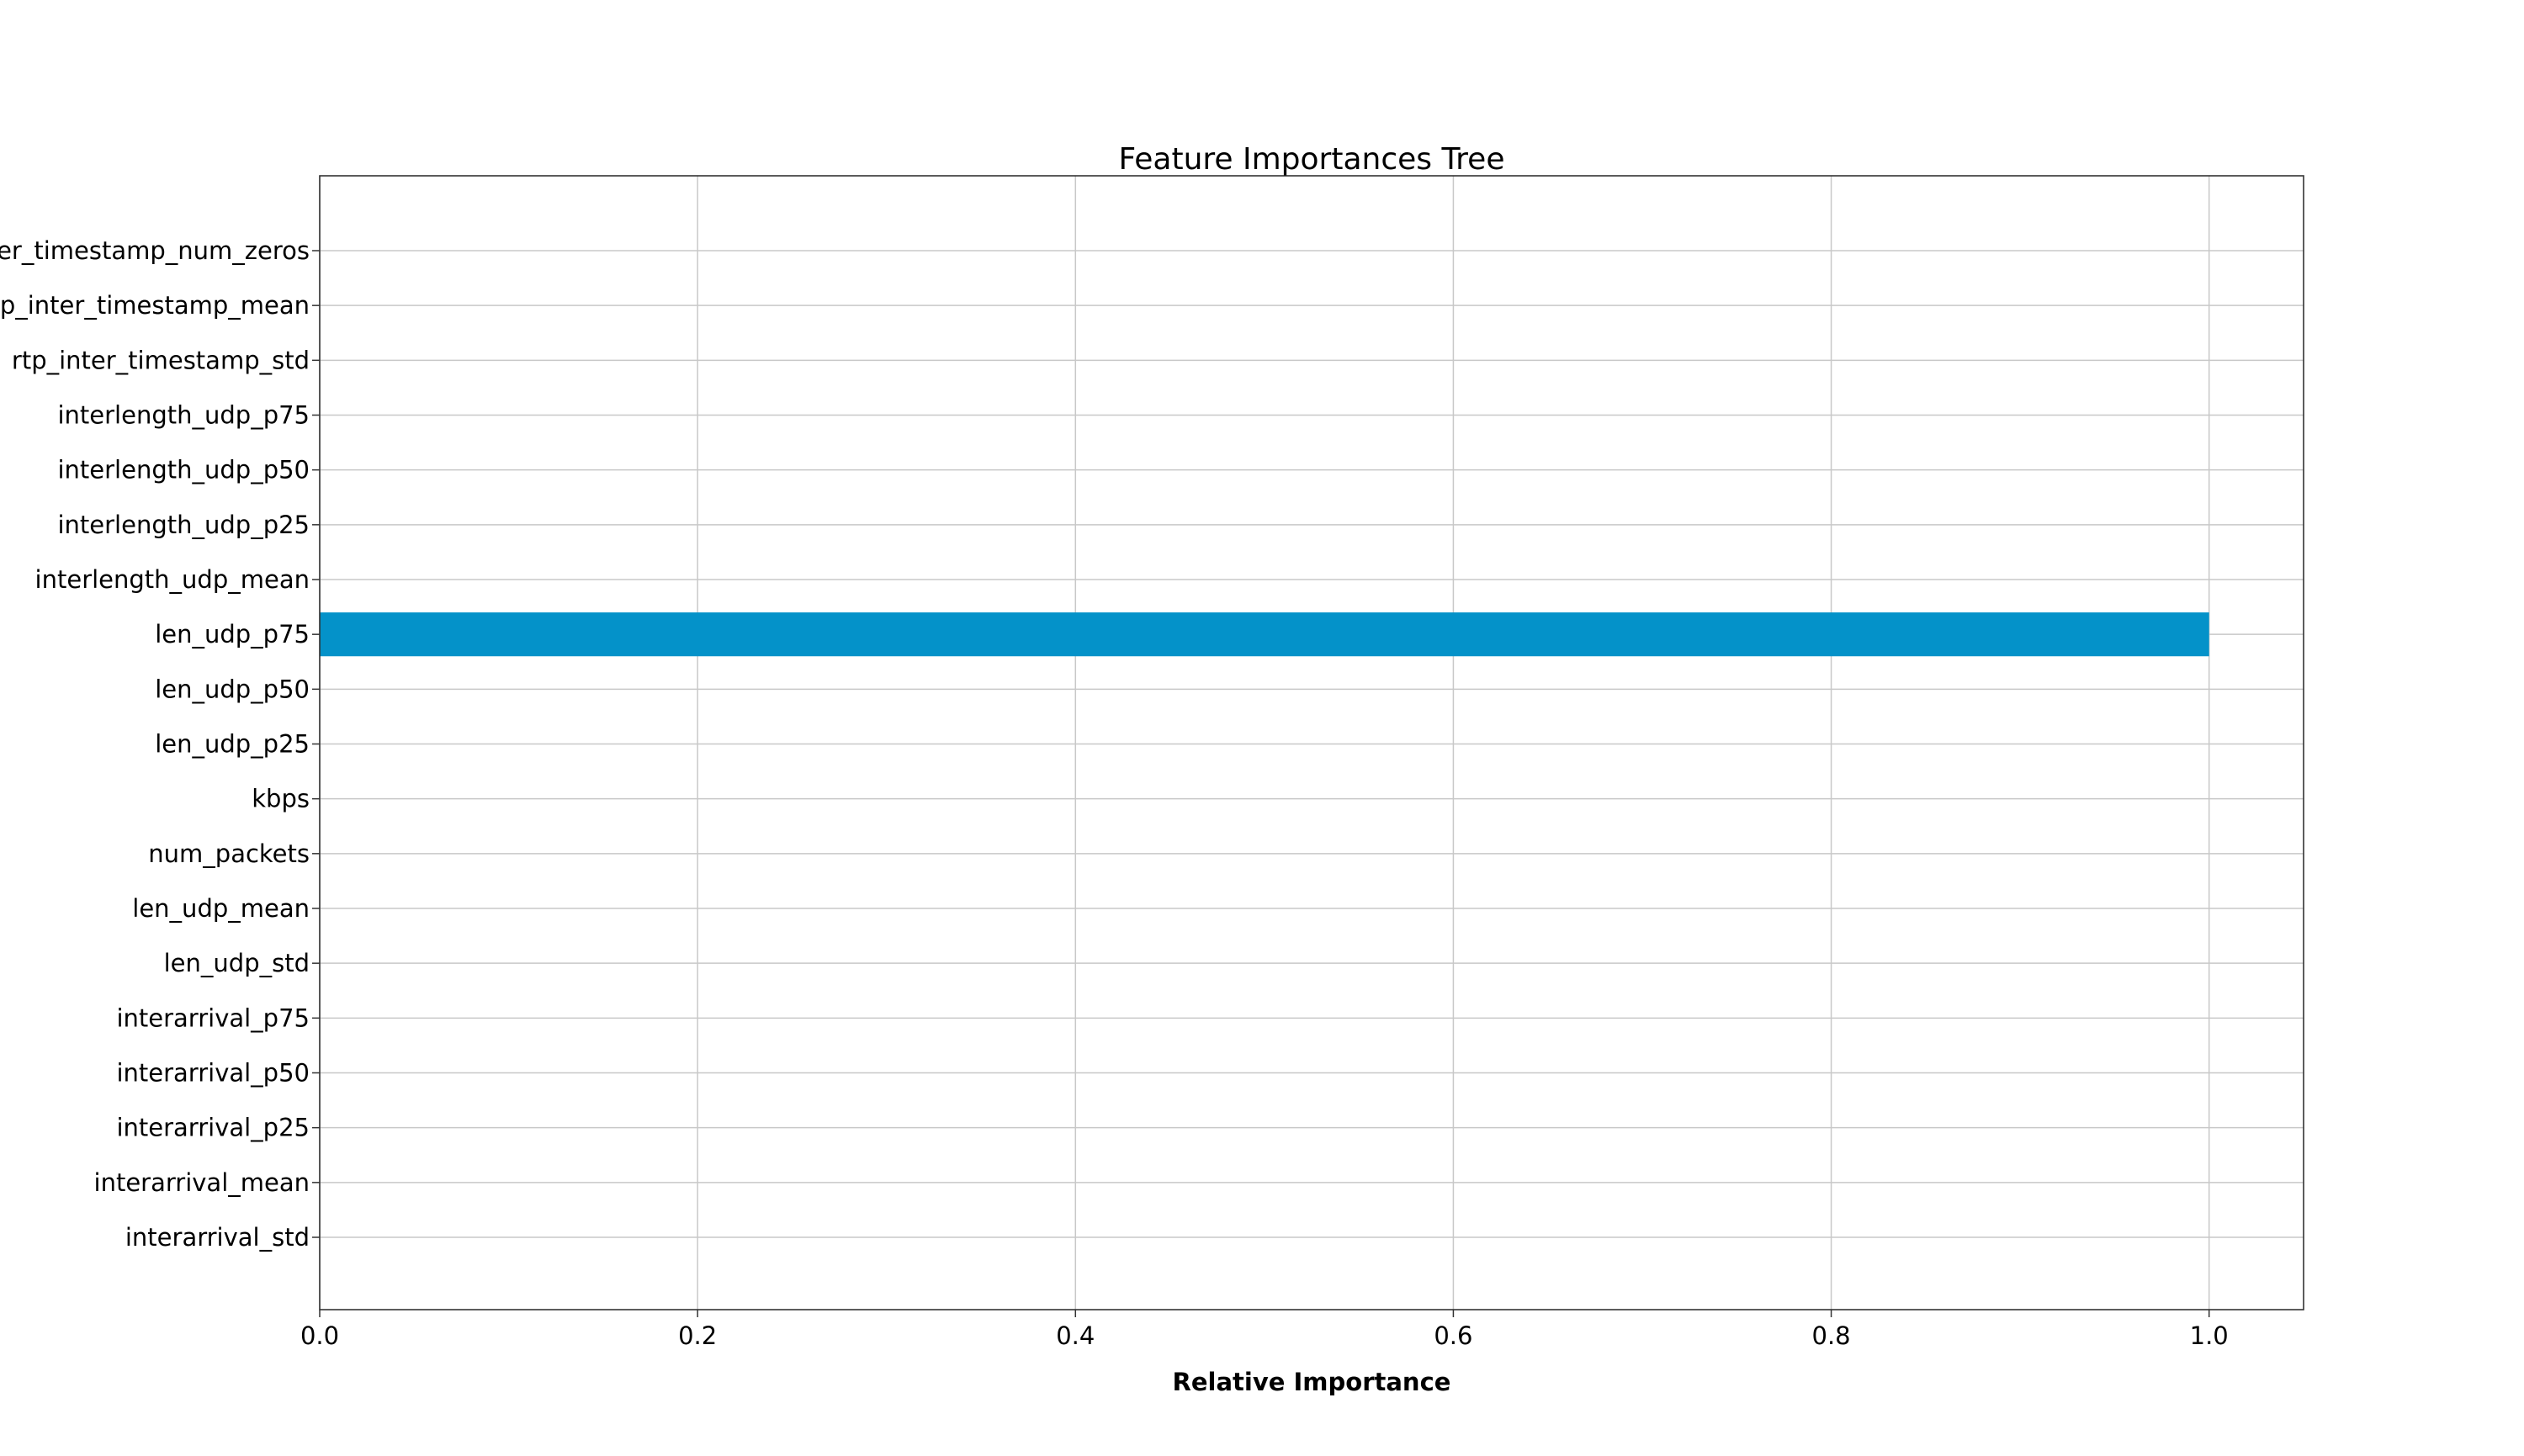  Describe the element at coordinates (319, 1335) in the screenshot. I see `x-tick-label: 0.0` at that location.